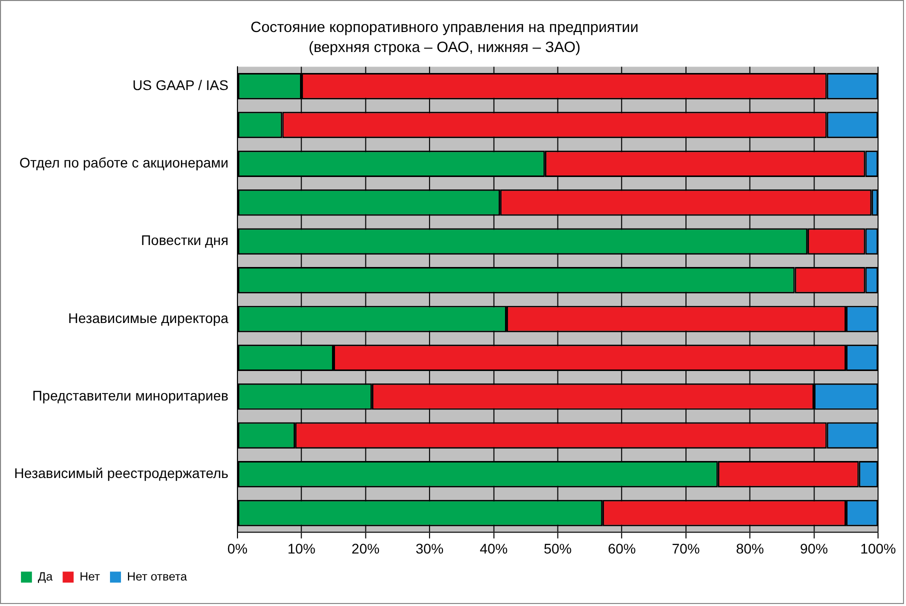  Describe the element at coordinates (444, 47) in the screenshot. I see `chart-subtitle: (верхняя строка – ОАО, нижняя – ЗАО)` at that location.